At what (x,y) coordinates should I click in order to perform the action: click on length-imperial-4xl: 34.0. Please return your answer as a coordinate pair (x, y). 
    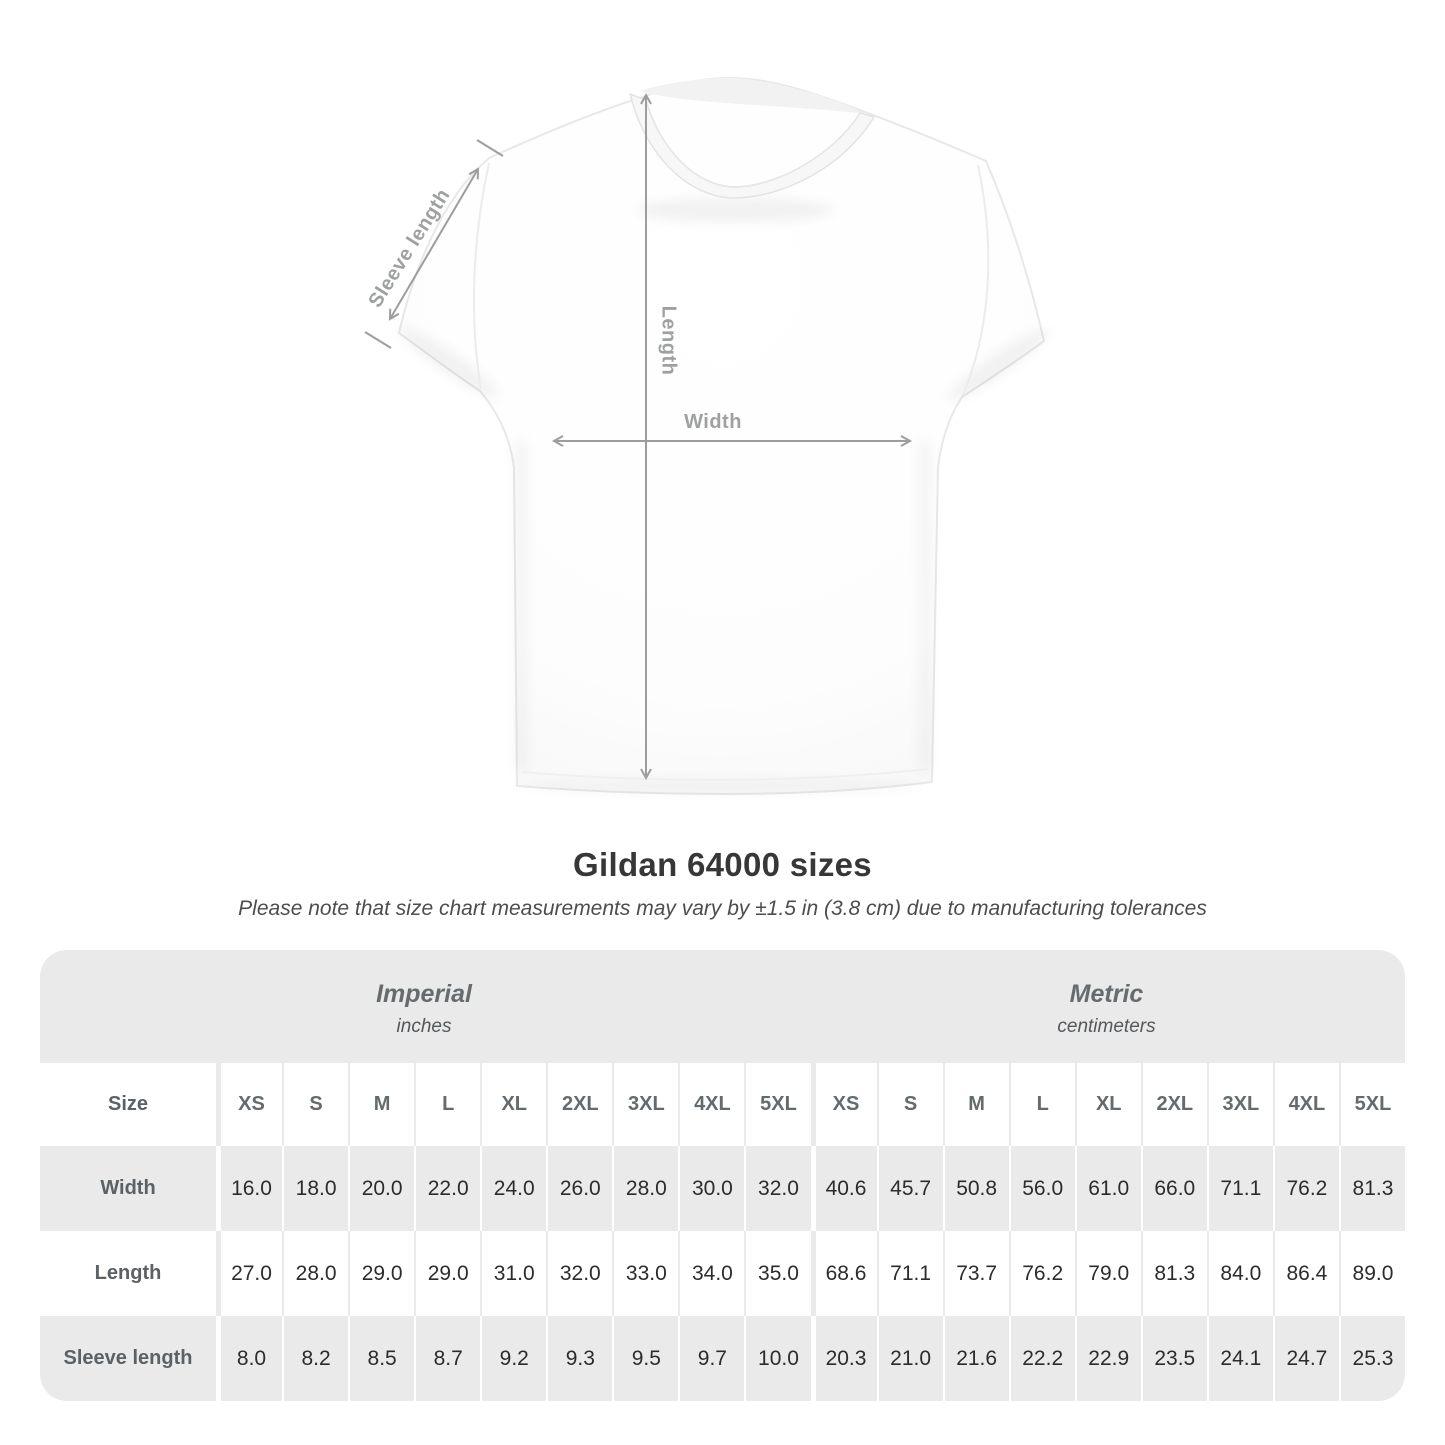
    Looking at the image, I should click on (711, 1273).